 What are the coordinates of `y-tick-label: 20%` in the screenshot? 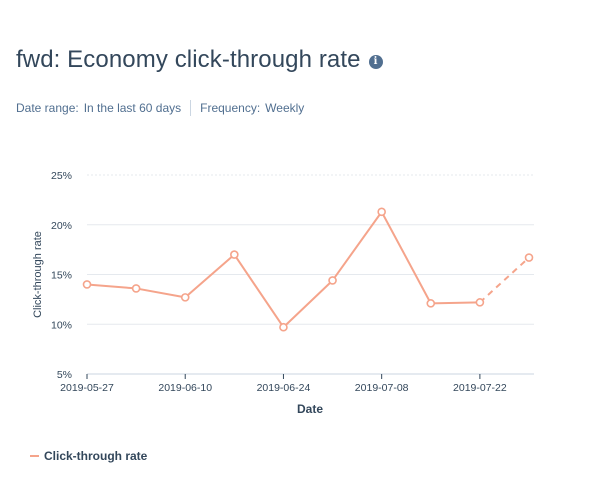 It's located at (61, 226).